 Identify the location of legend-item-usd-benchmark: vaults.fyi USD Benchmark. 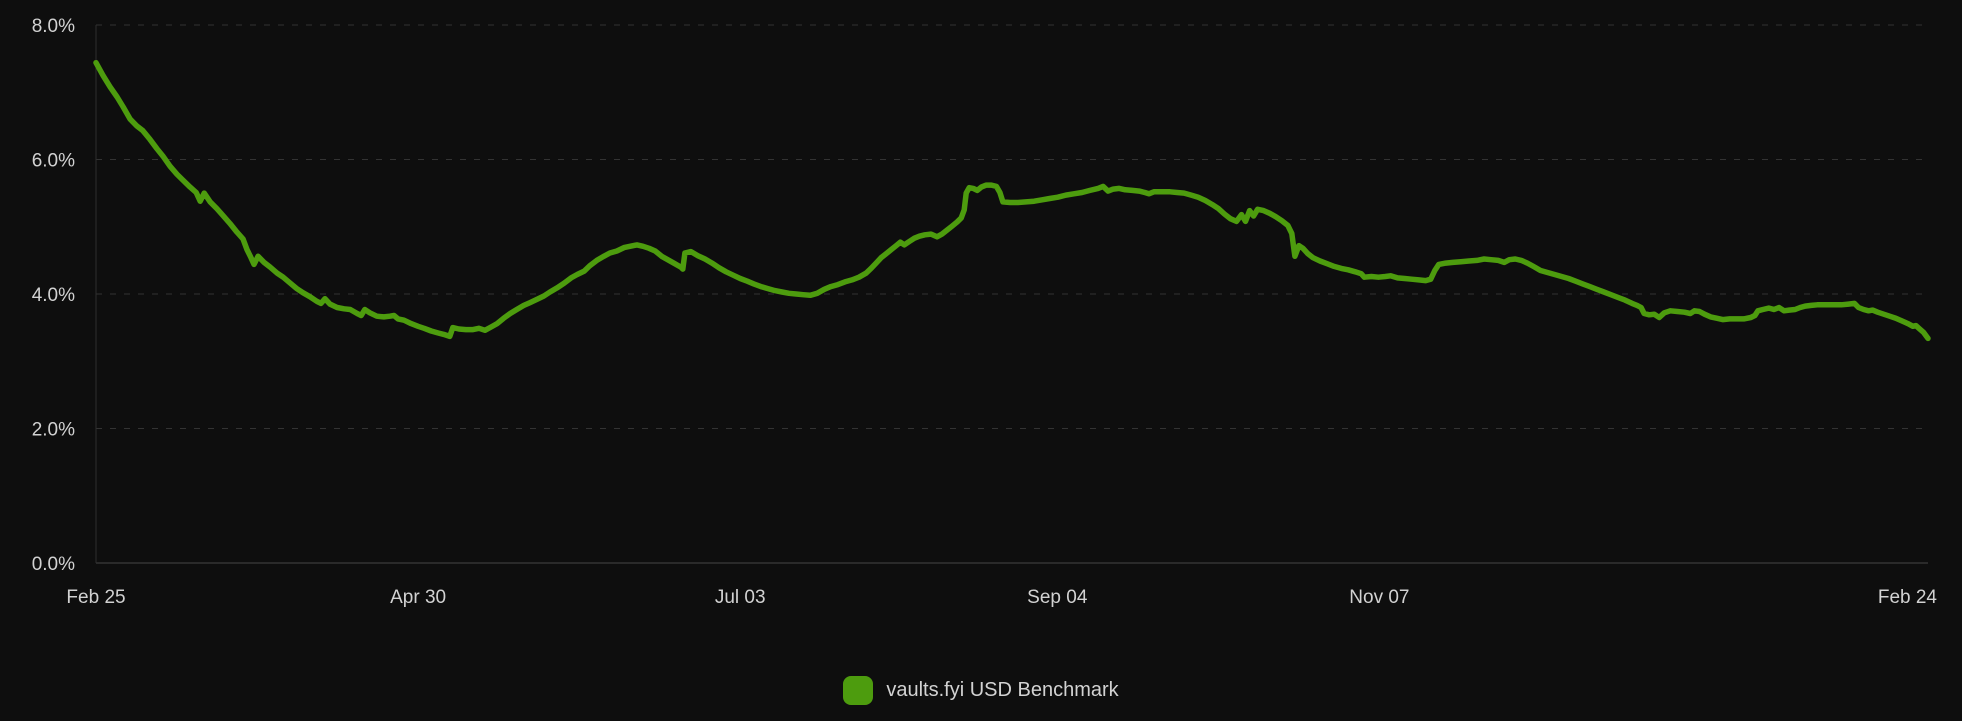
(981, 690).